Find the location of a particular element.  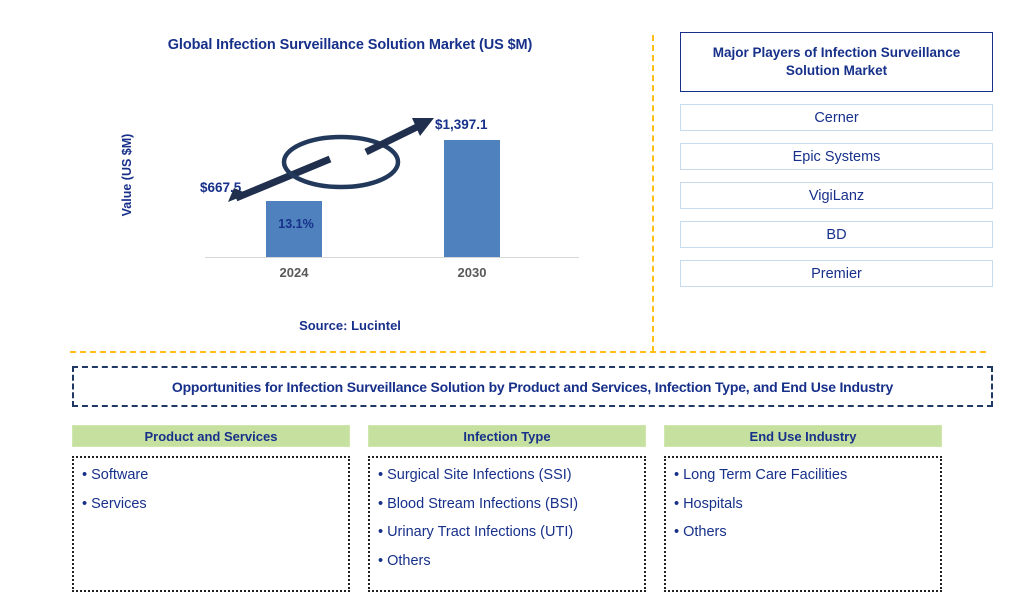

bar-2030 is located at coordinates (472, 198).